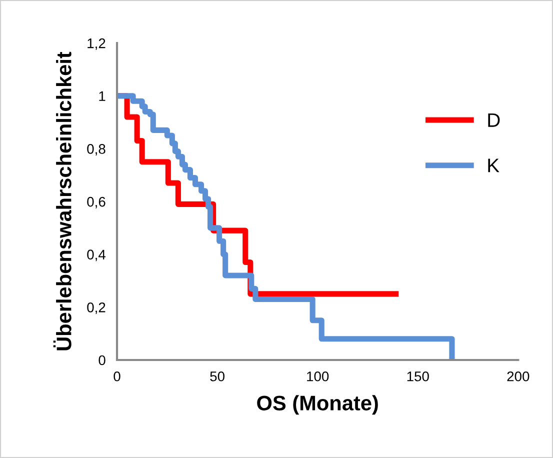  What do you see at coordinates (318, 376) in the screenshot?
I see `x-tick-label: 100` at bounding box center [318, 376].